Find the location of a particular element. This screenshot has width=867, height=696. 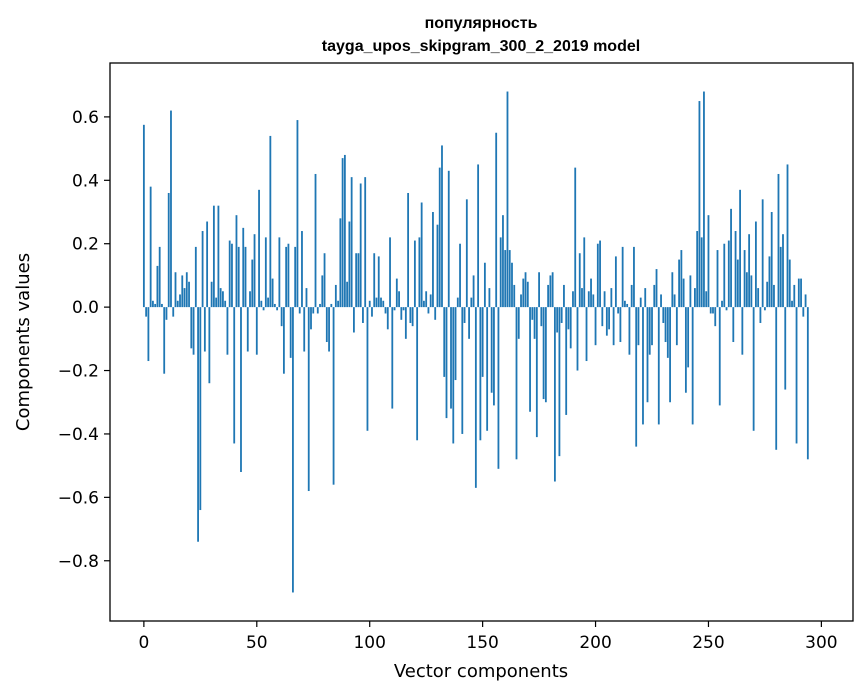

y-tick-label: −0.6 is located at coordinates (78, 498).